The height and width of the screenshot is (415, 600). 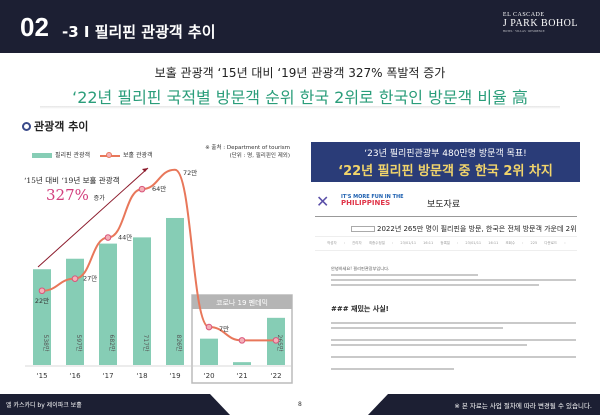 I want to click on covid-label: 코로나 19 펜데믹, so click(x=242, y=302).